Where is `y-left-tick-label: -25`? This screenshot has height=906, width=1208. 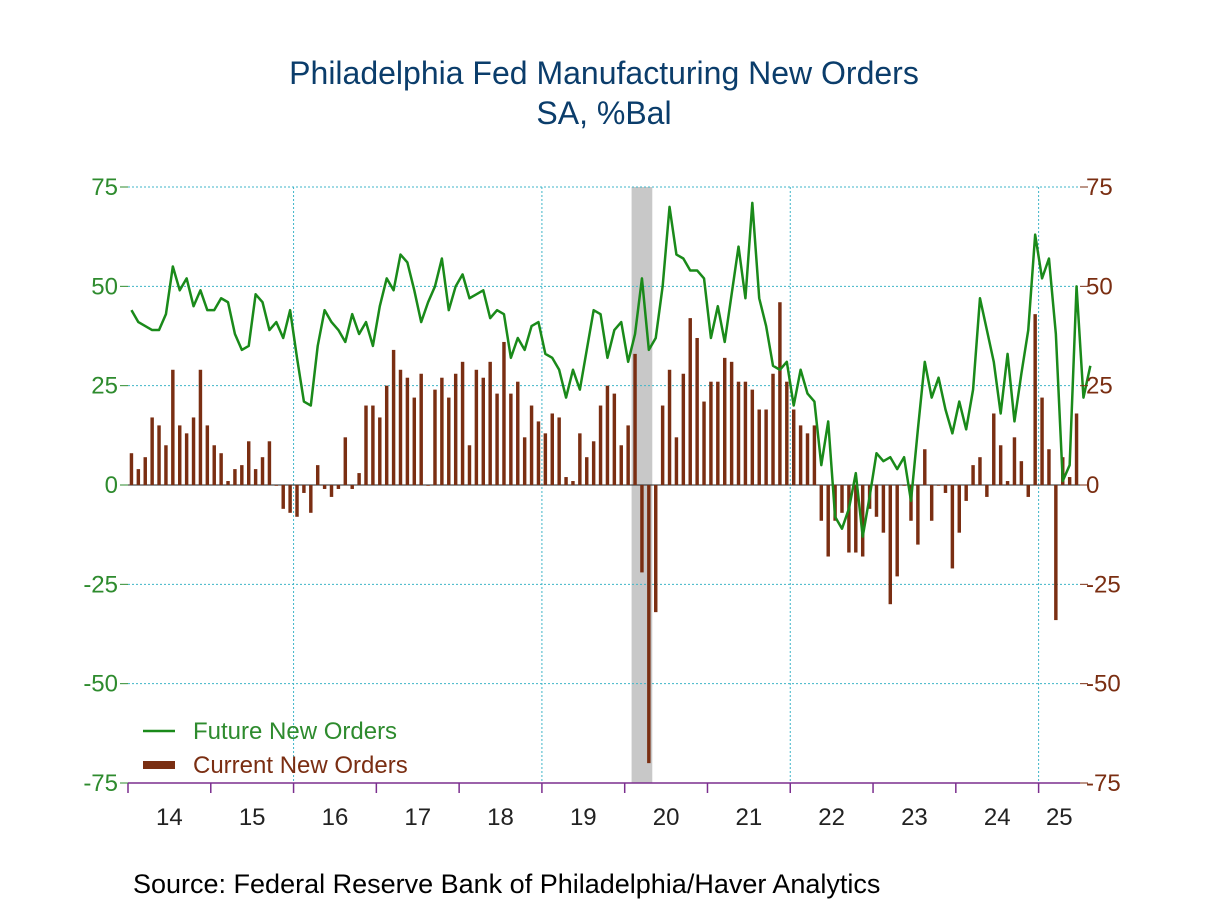
y-left-tick-label: -25 is located at coordinates (100, 584).